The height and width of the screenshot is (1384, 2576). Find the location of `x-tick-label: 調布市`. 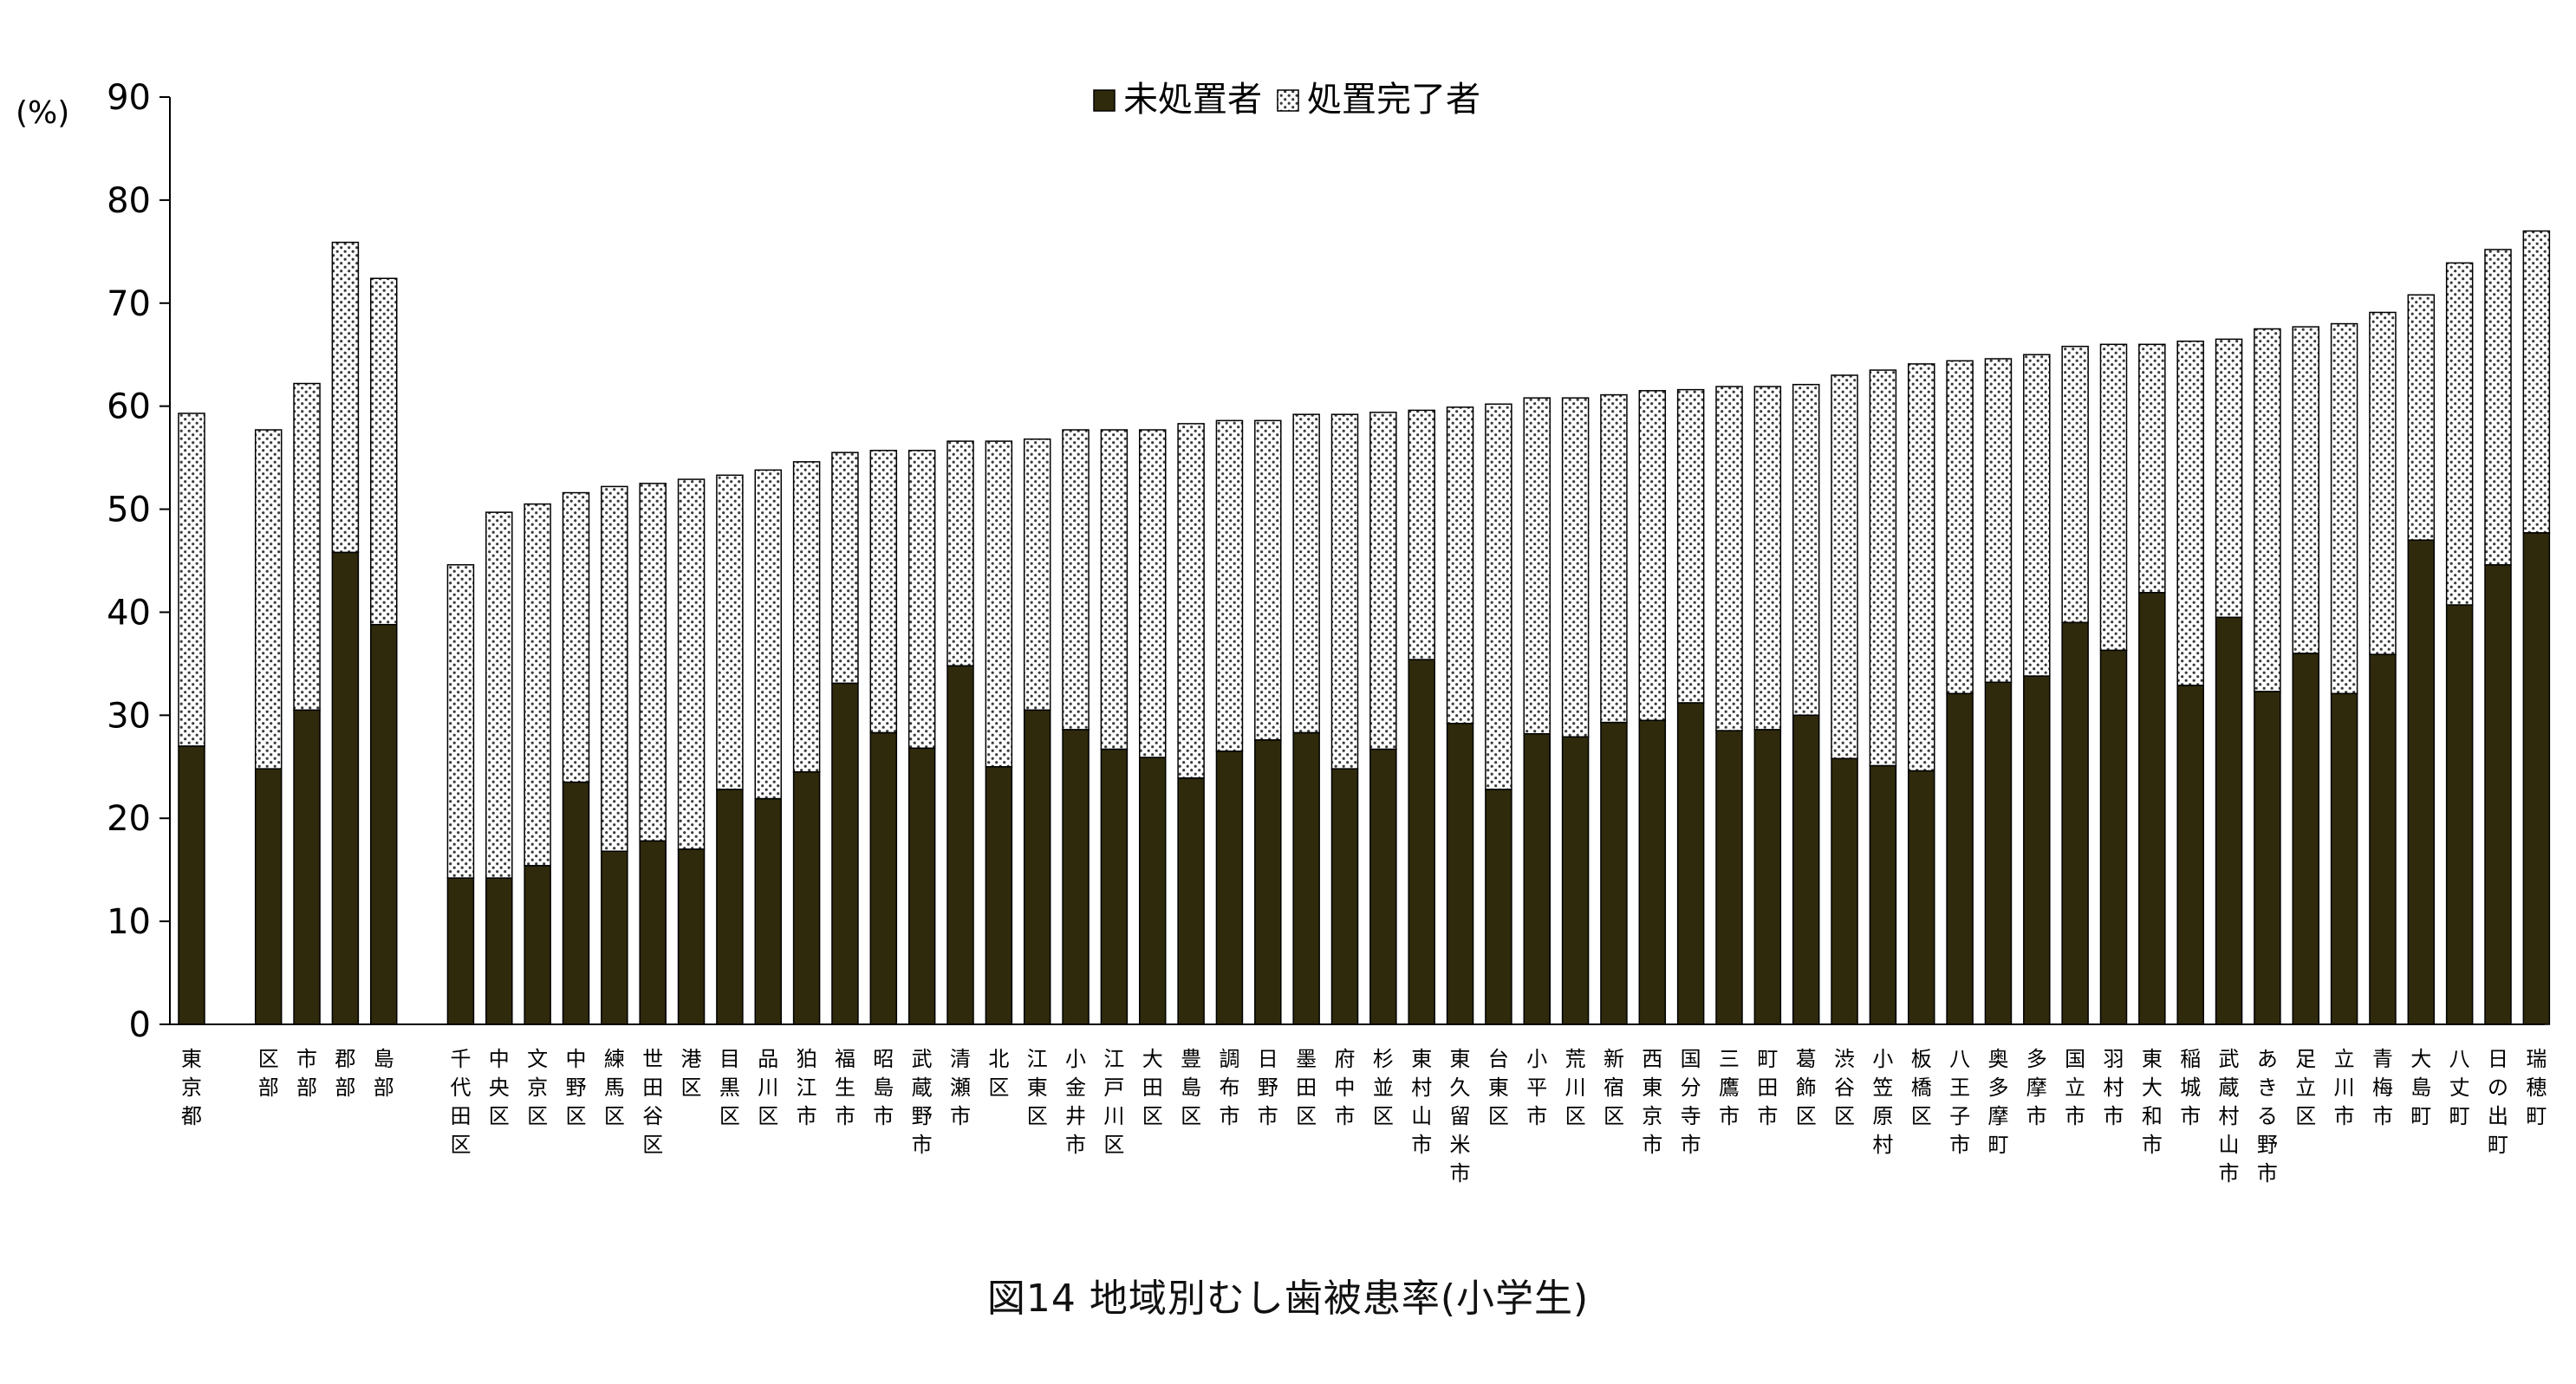

x-tick-label: 調布市 is located at coordinates (1229, 1087).